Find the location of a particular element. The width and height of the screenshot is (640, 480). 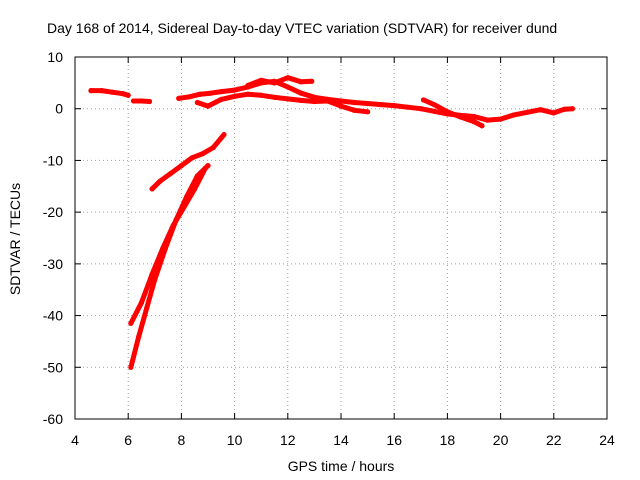

x-tick-label: 12 is located at coordinates (288, 440).